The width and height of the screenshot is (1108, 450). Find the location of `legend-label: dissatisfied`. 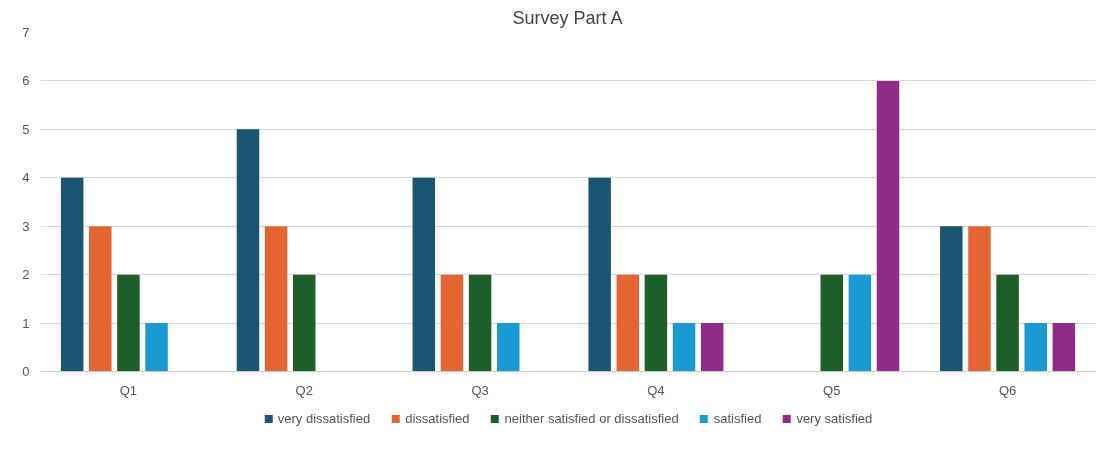

legend-label: dissatisfied is located at coordinates (437, 418).